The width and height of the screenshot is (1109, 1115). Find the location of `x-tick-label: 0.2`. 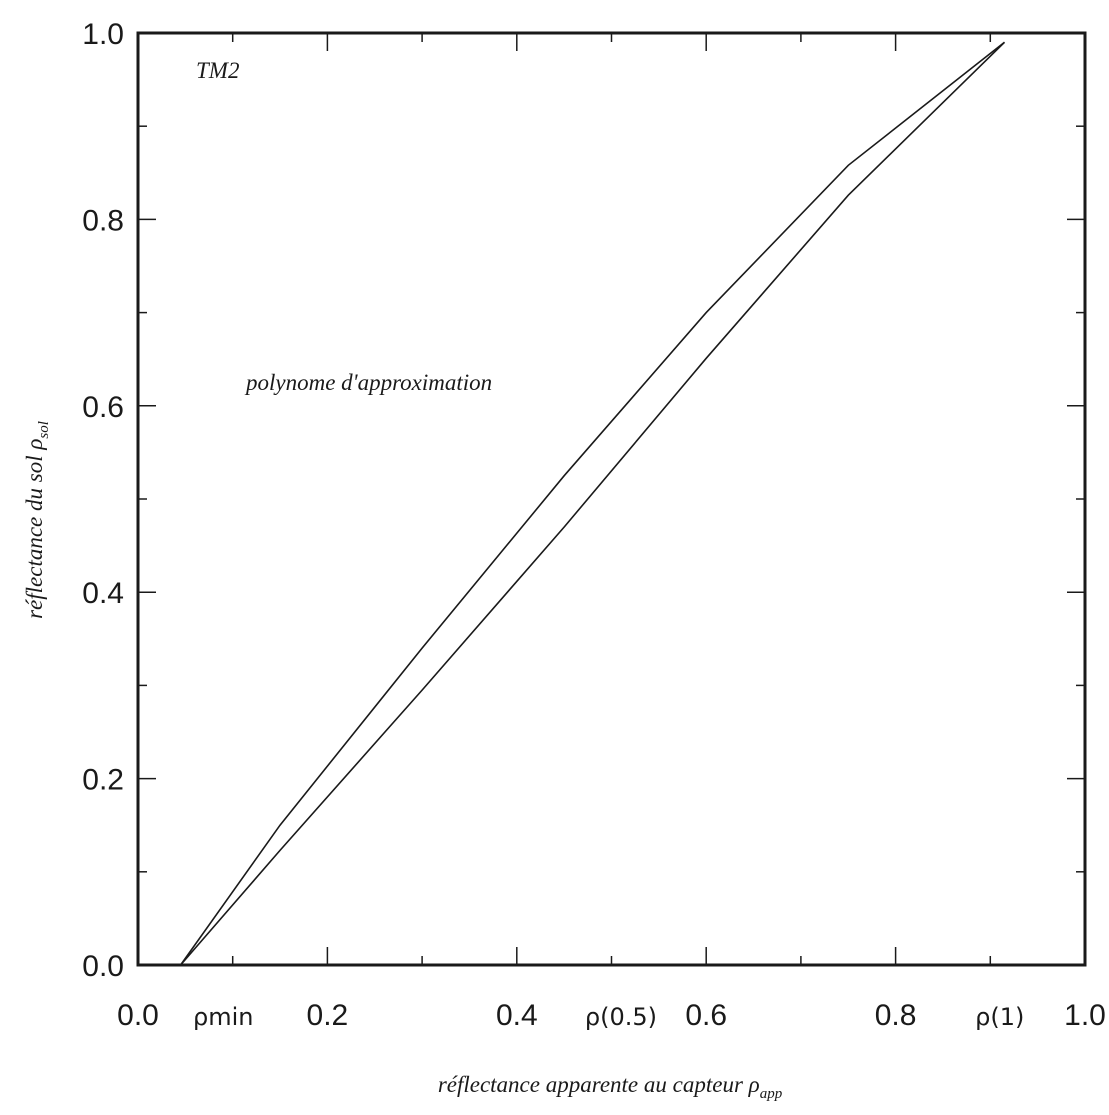

x-tick-label: 0.2 is located at coordinates (328, 1015).